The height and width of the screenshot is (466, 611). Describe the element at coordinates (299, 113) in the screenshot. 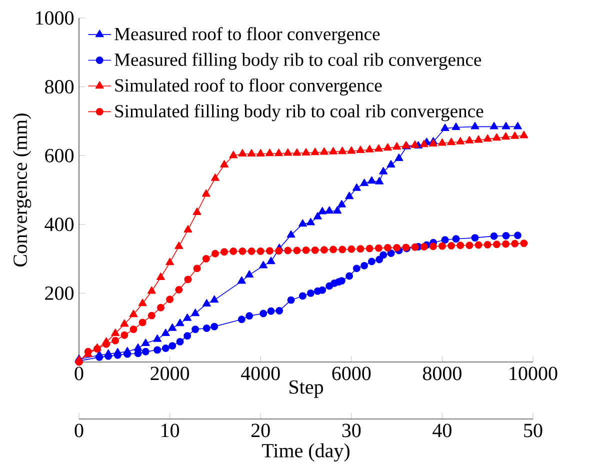

I see `legend-label: Simulated filling body rib to coal rib convergence` at that location.